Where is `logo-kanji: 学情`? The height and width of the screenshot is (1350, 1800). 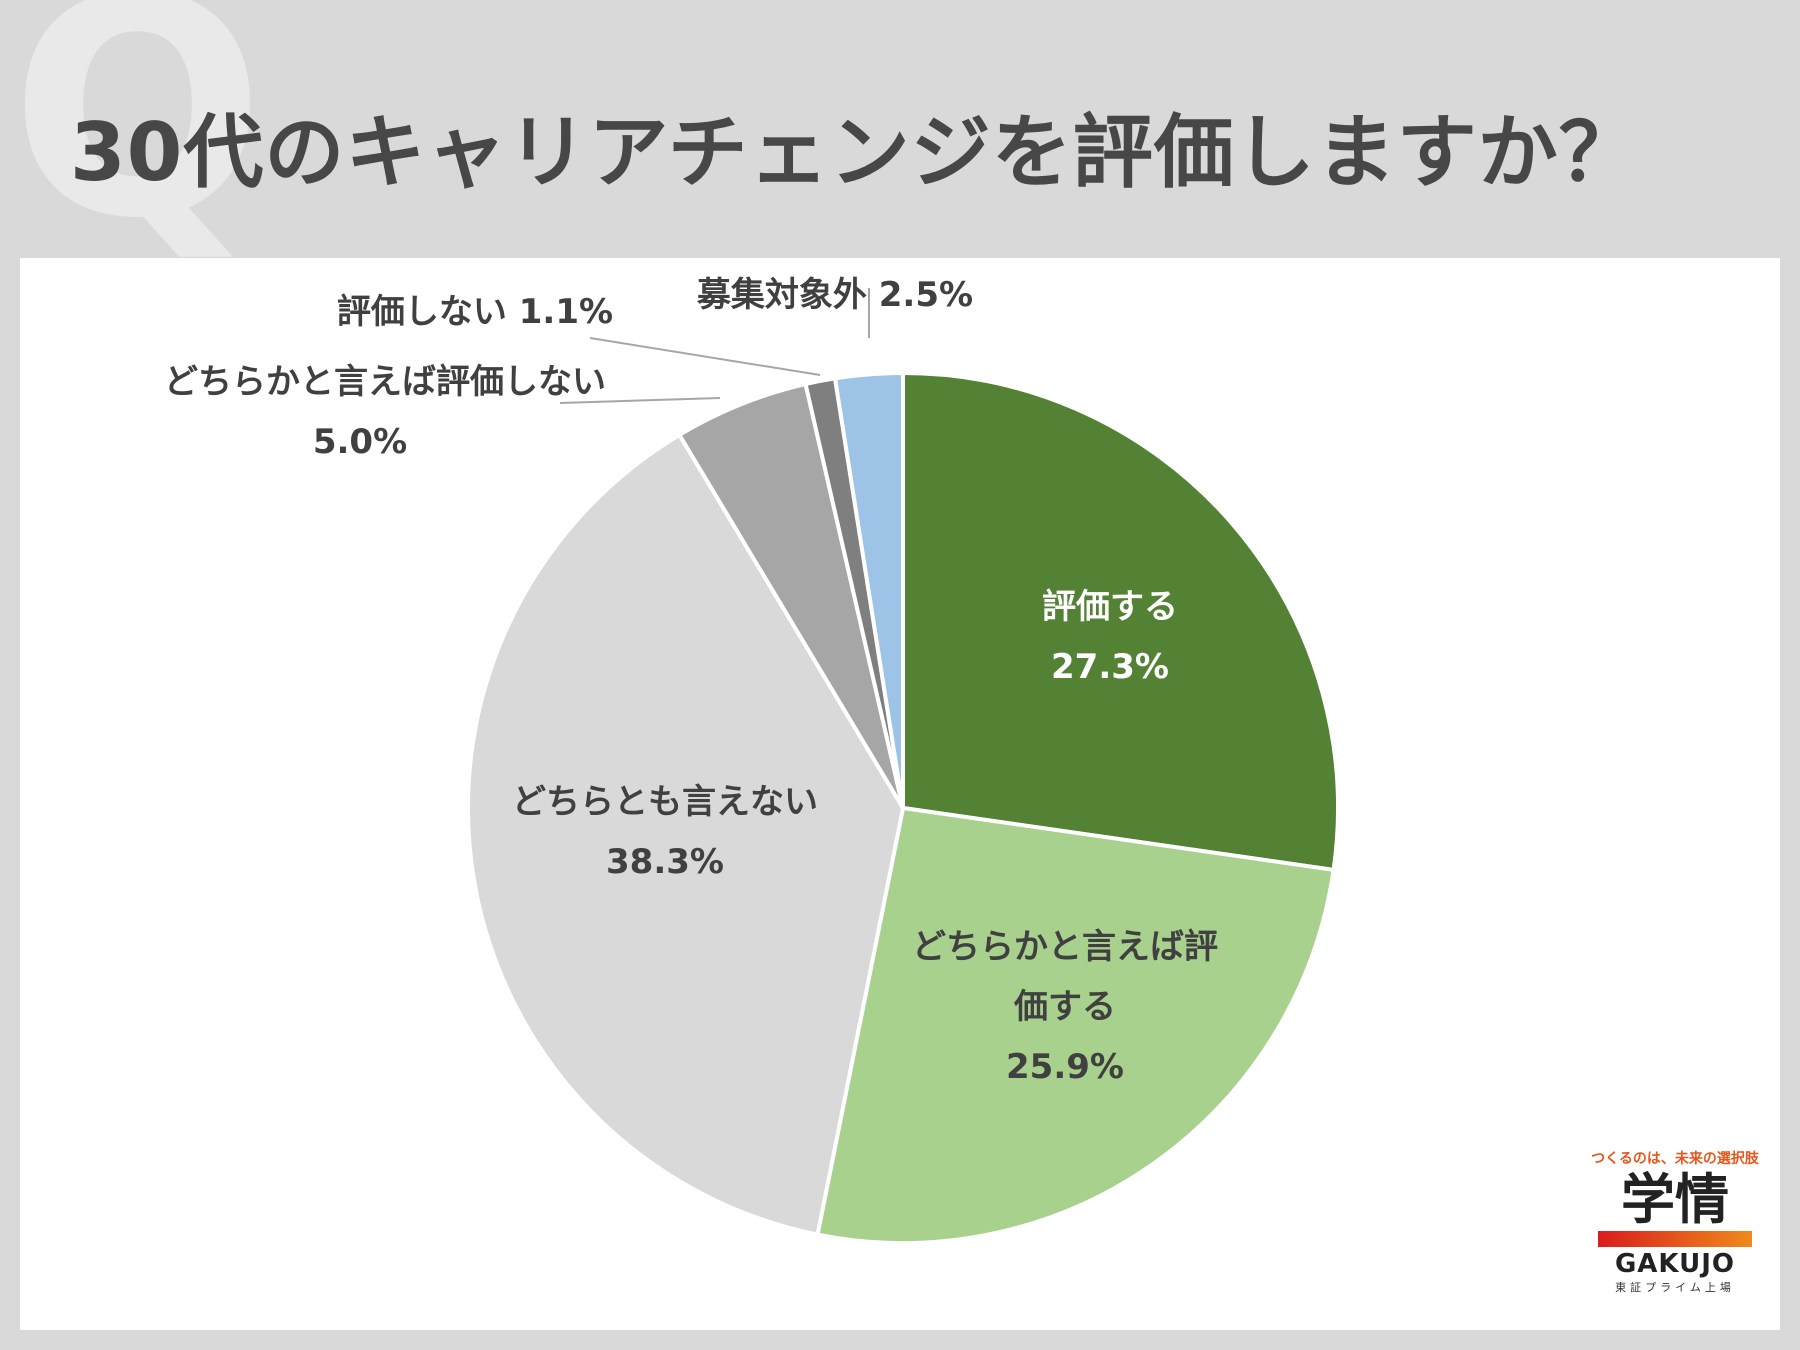
logo-kanji: 学情 is located at coordinates (1675, 1199).